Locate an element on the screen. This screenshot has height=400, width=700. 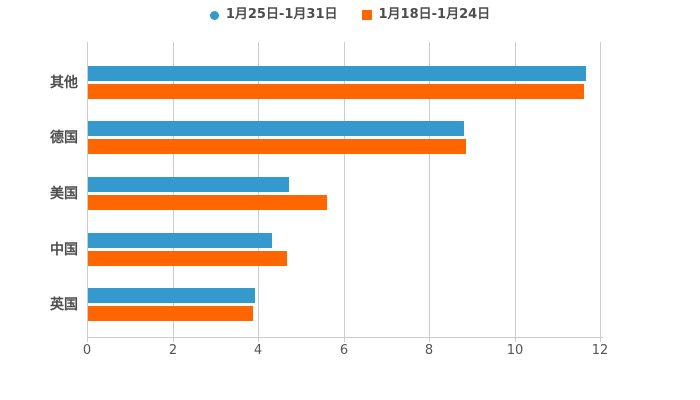
x-axis-line is located at coordinates (345, 337).